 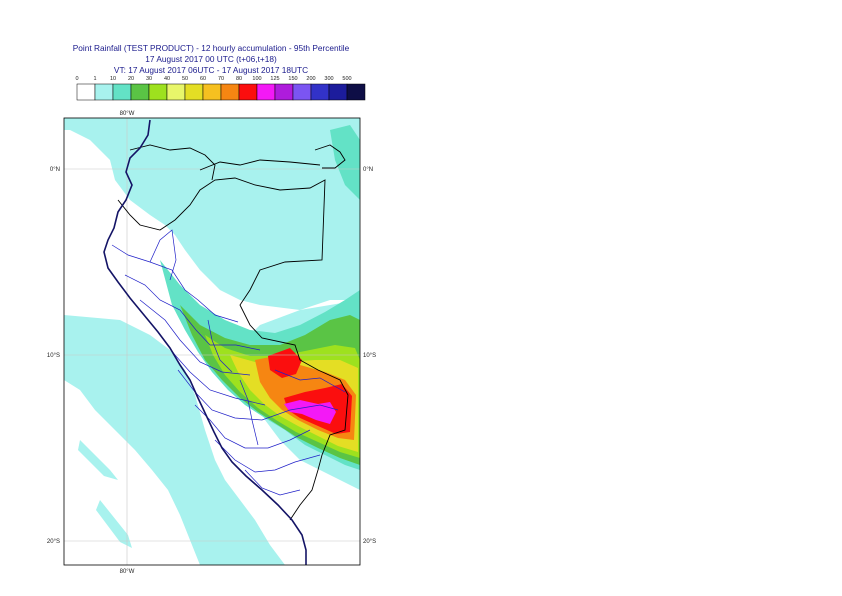 I want to click on legend-label-15: 500, so click(x=346, y=79).